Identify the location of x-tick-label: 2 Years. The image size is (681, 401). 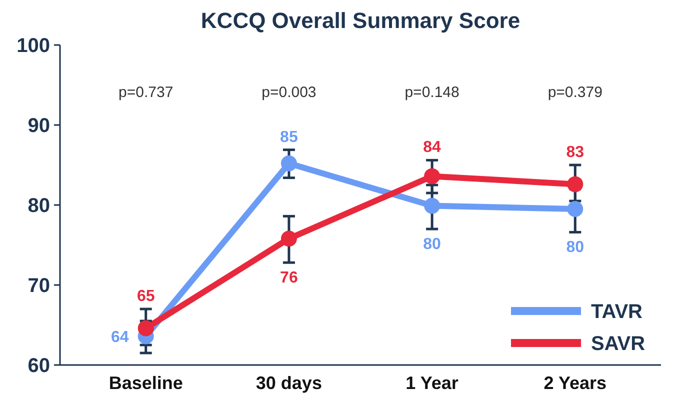
(575, 383).